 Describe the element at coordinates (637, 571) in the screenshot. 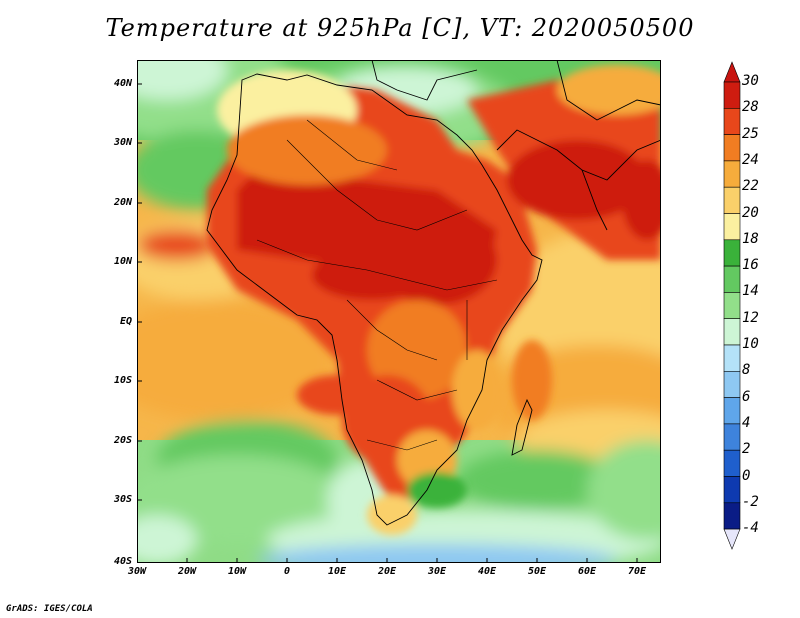

I see `lon-label-70e: 70E` at that location.